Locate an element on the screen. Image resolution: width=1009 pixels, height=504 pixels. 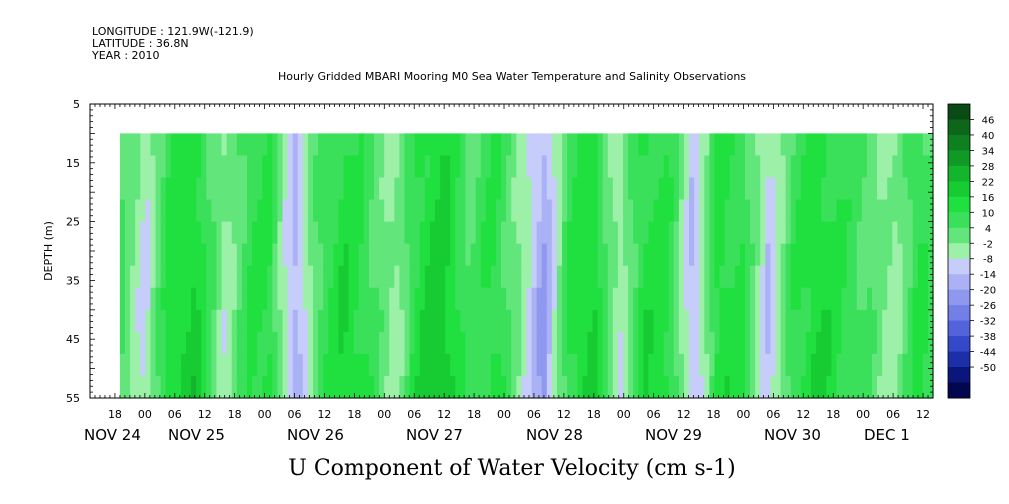
x-tick-label: 00 is located at coordinates (384, 414).